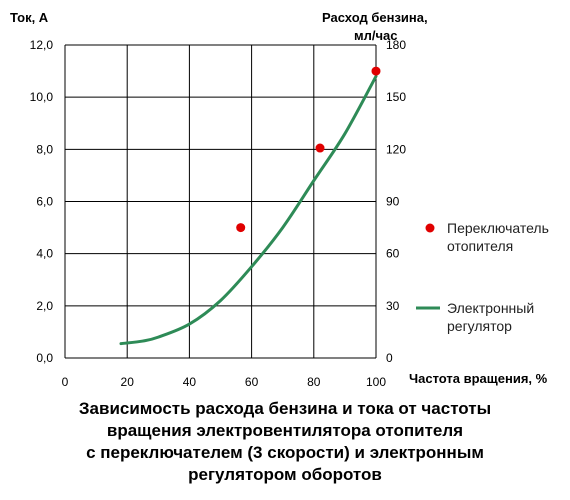  Describe the element at coordinates (393, 202) in the screenshot. I see `right-tick-label: 90` at that location.